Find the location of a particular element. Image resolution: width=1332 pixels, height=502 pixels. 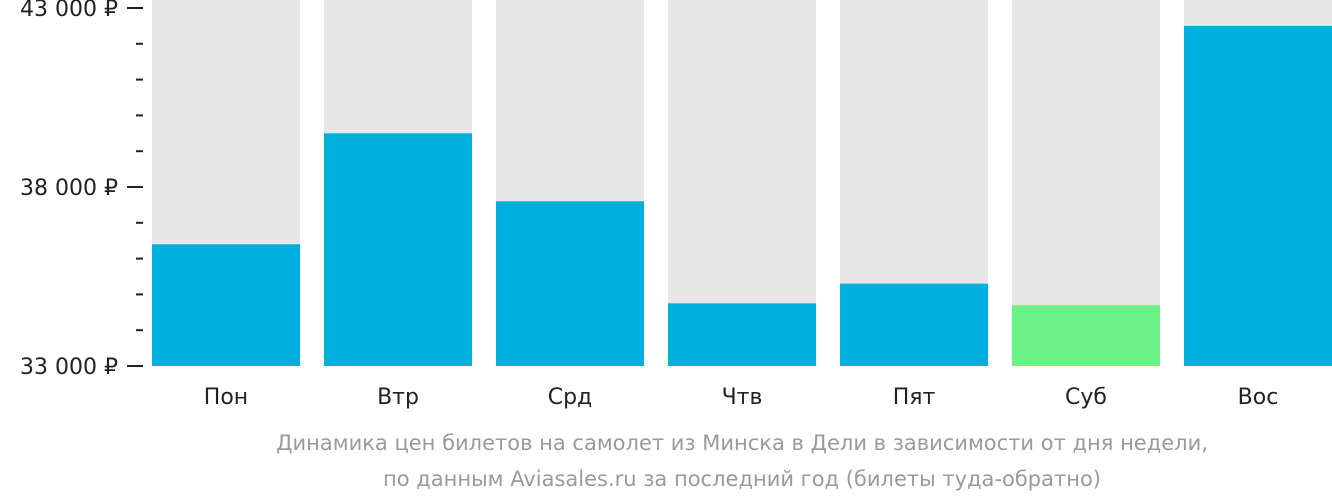

x-category-label: Суб is located at coordinates (1086, 397).